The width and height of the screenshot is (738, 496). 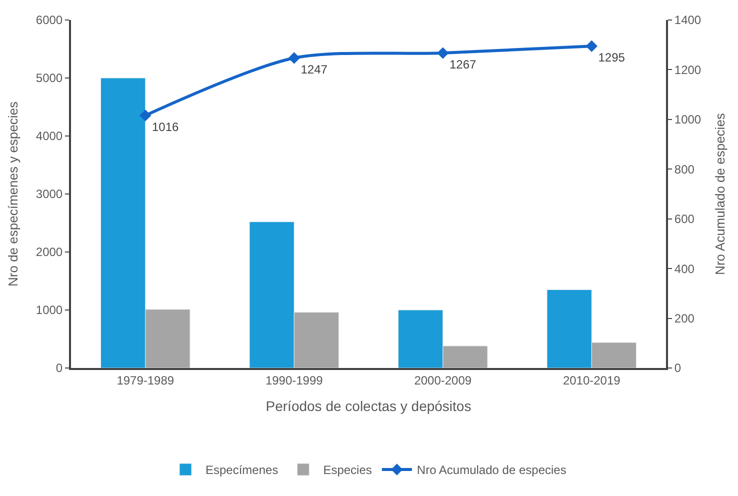 What do you see at coordinates (491, 470) in the screenshot?
I see `legend-label: Nro Acumulado de especies` at bounding box center [491, 470].